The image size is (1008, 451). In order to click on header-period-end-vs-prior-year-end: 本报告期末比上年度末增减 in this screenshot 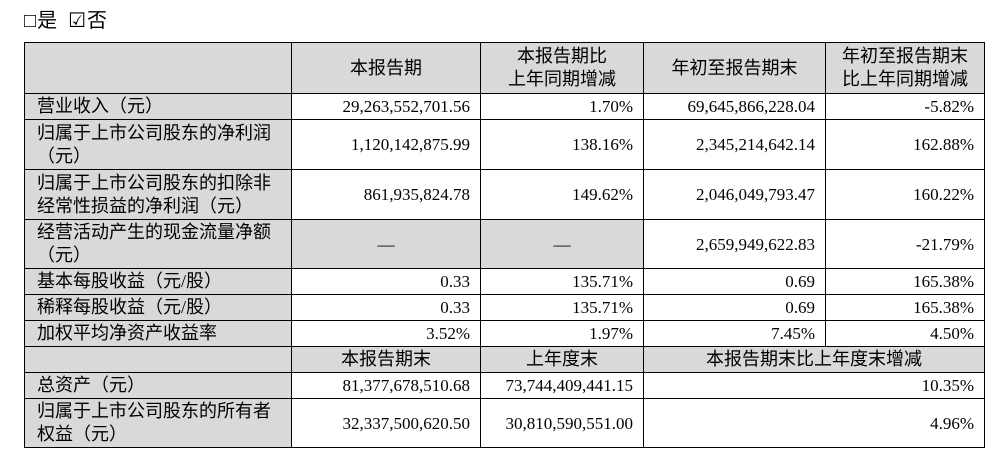, I will do `click(814, 359)`.